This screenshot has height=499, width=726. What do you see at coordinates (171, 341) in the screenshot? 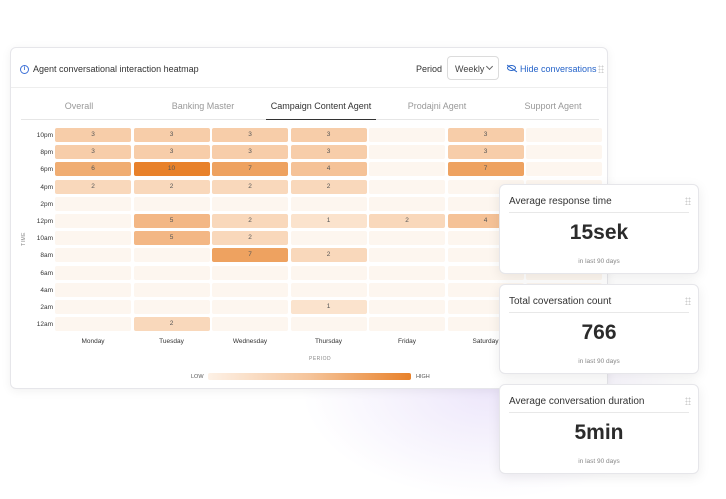
I see `column-label: Tuesday` at bounding box center [171, 341].